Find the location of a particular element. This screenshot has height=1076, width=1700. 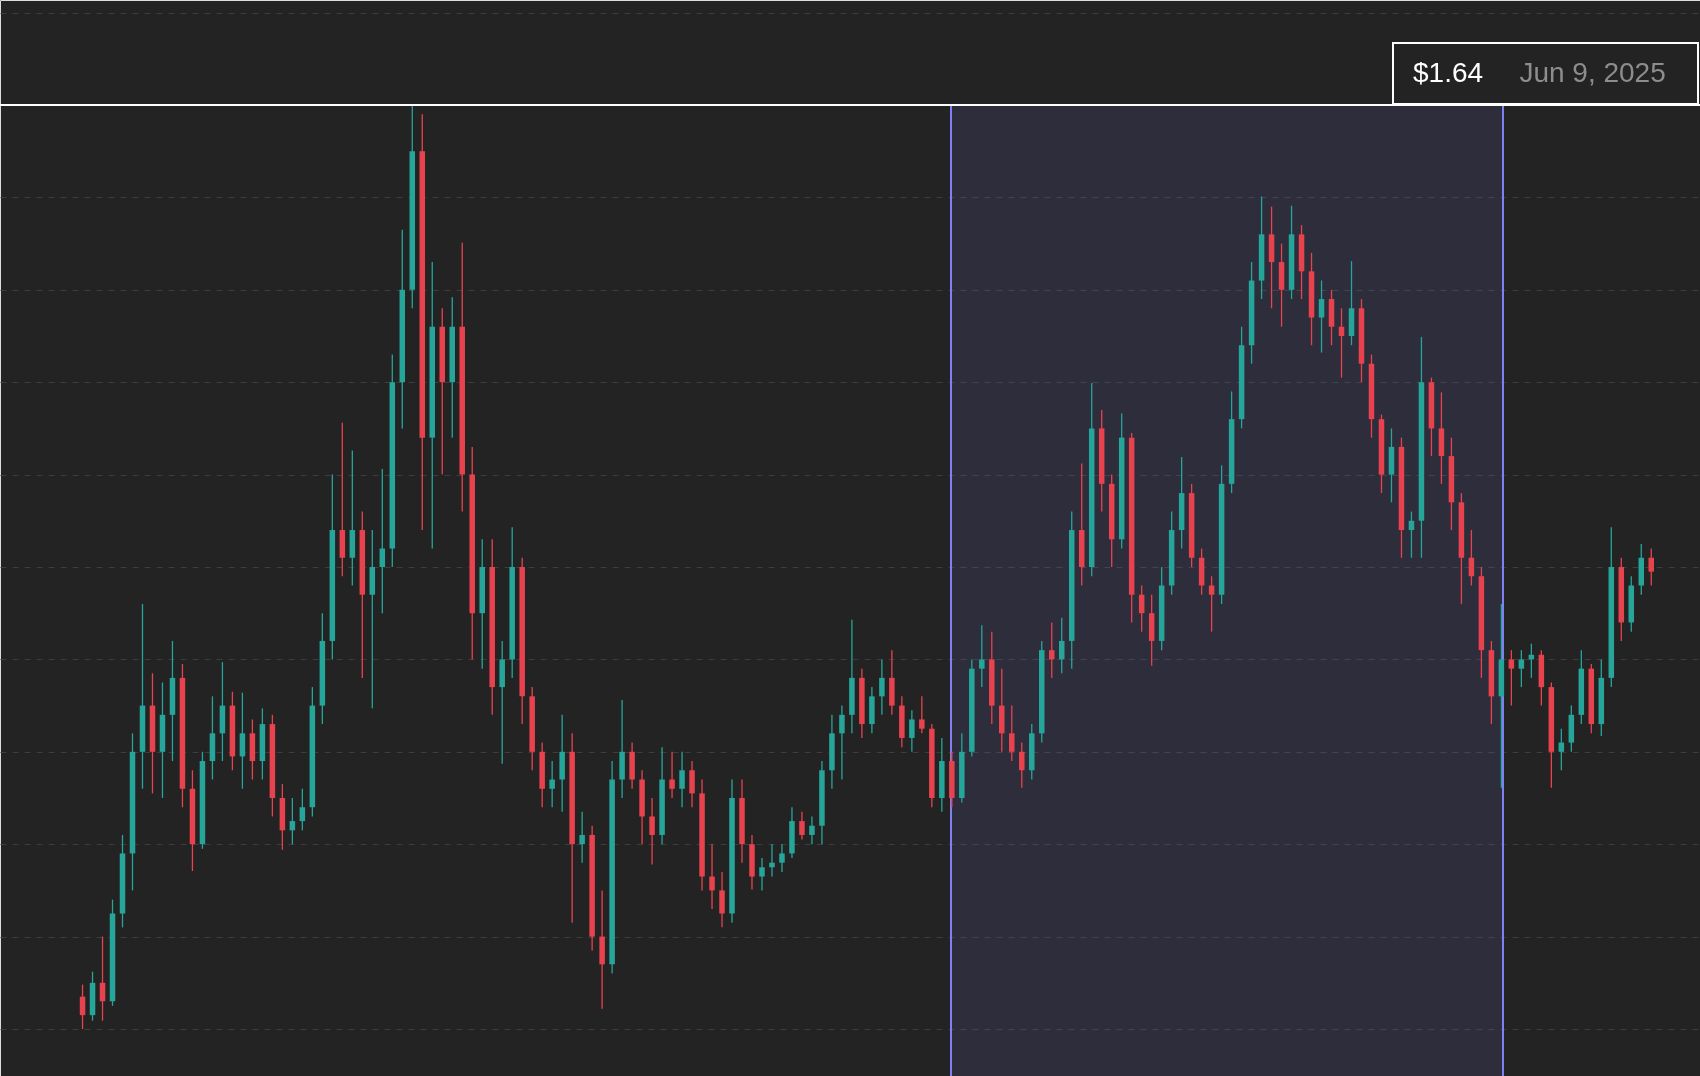

text: $1.64 is located at coordinates (1448, 72).